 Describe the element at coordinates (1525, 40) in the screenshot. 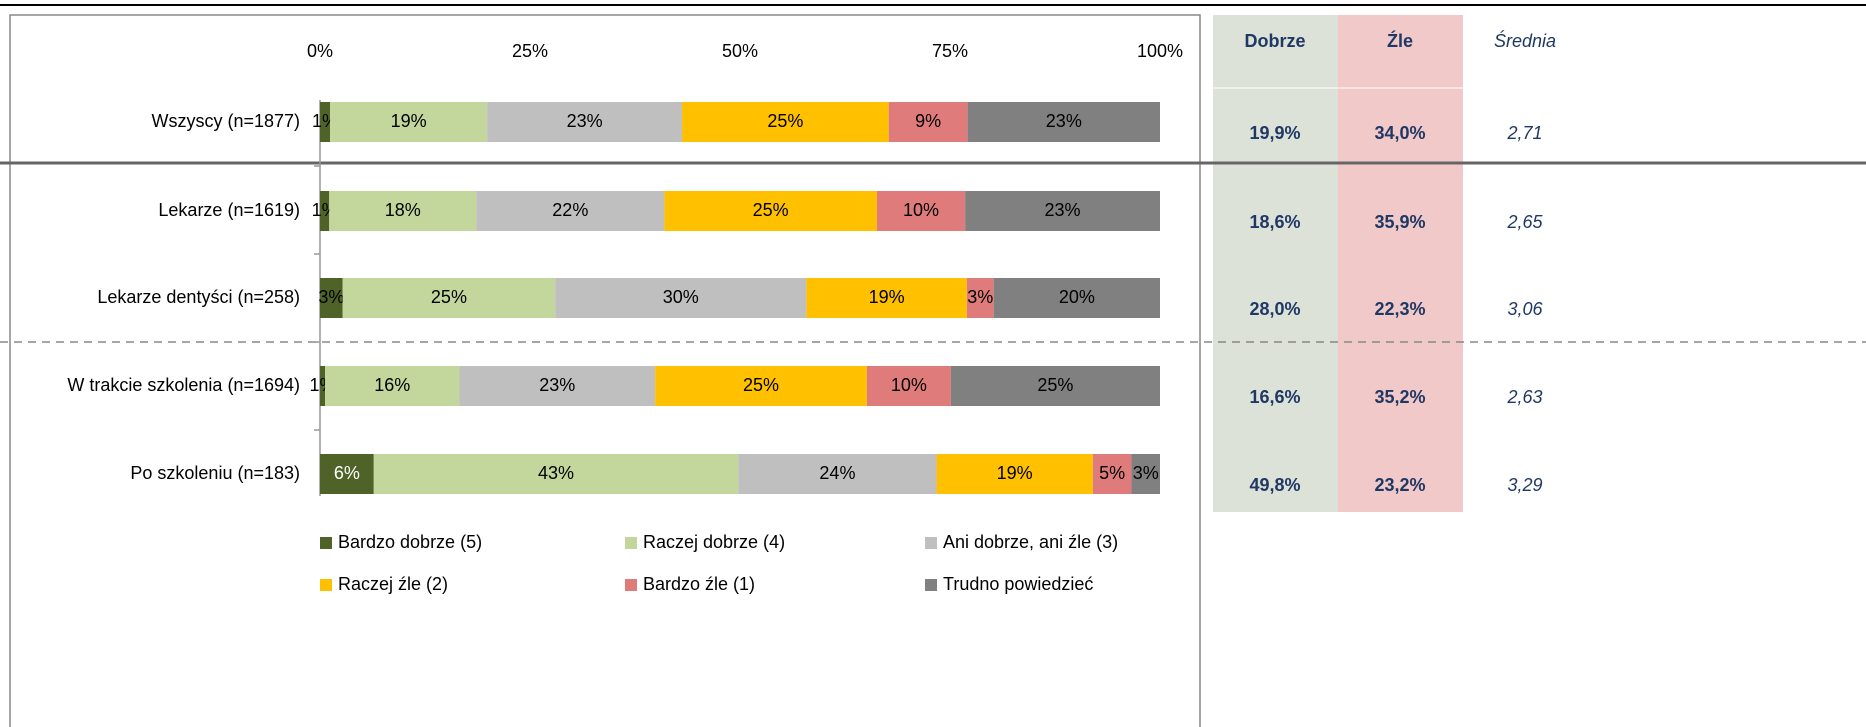

I see `table-header: Średnia` at that location.